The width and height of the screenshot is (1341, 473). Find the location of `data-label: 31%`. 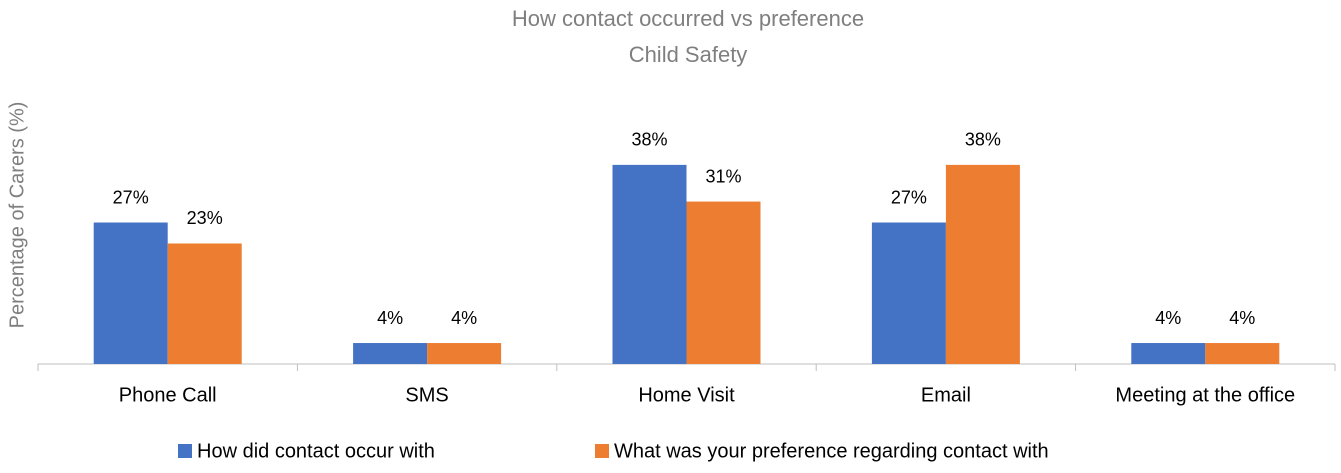

data-label: 31% is located at coordinates (723, 176).